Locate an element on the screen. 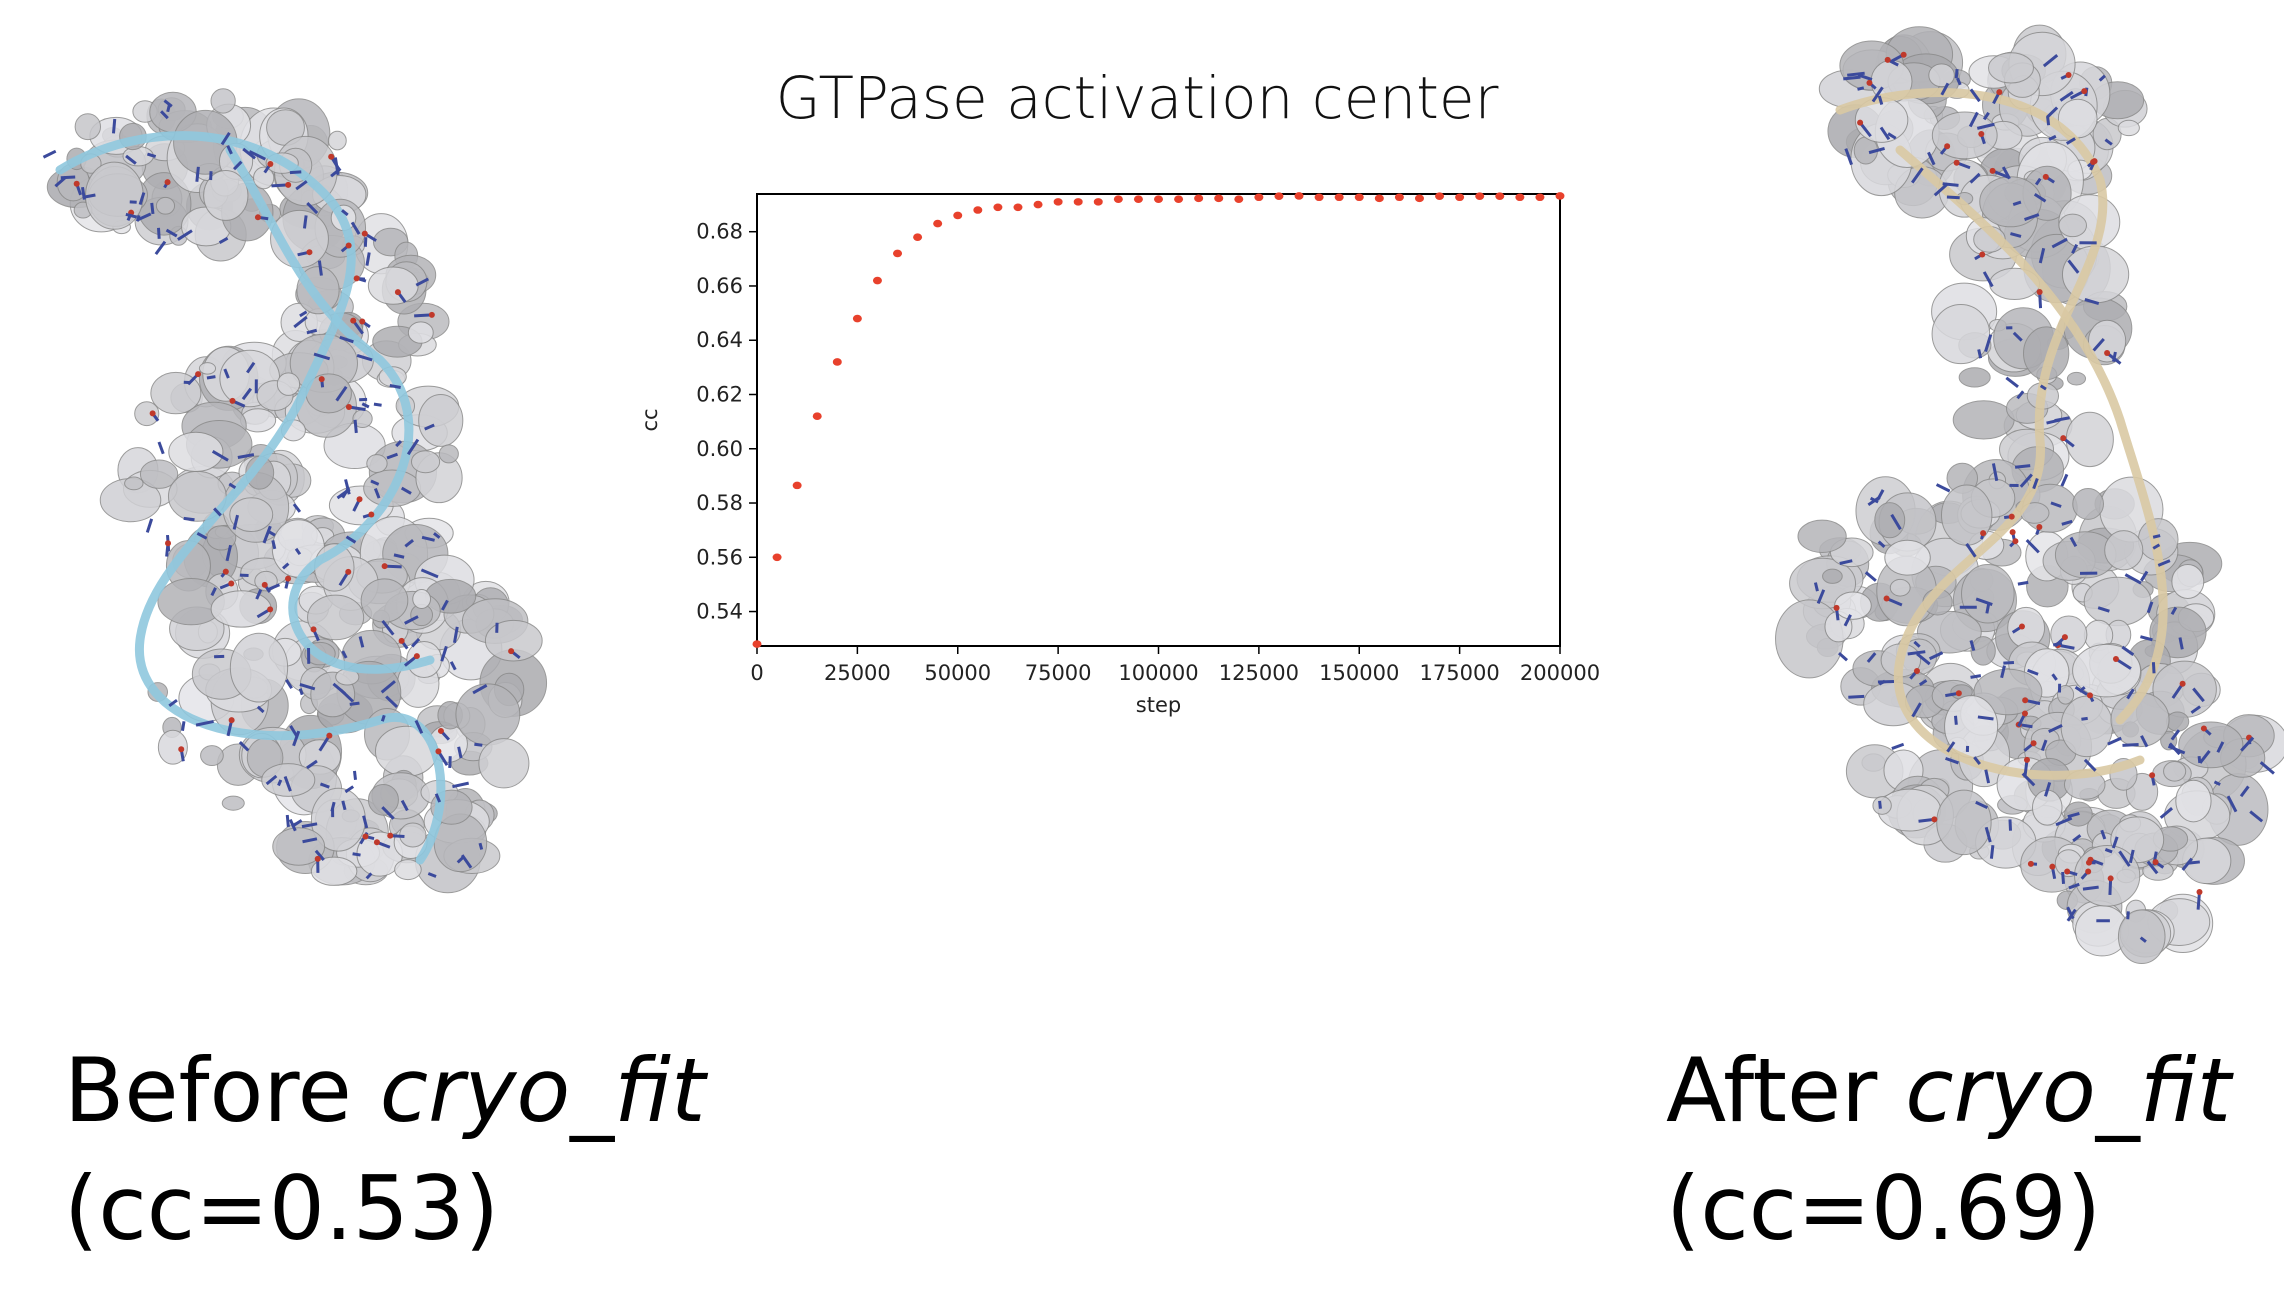 The image size is (2284, 1296). y-tick-label: 0.54 is located at coordinates (719, 612).